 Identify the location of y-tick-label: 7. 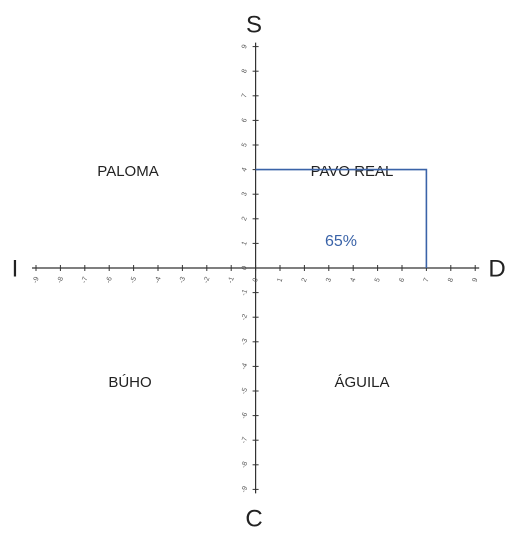
(245, 96).